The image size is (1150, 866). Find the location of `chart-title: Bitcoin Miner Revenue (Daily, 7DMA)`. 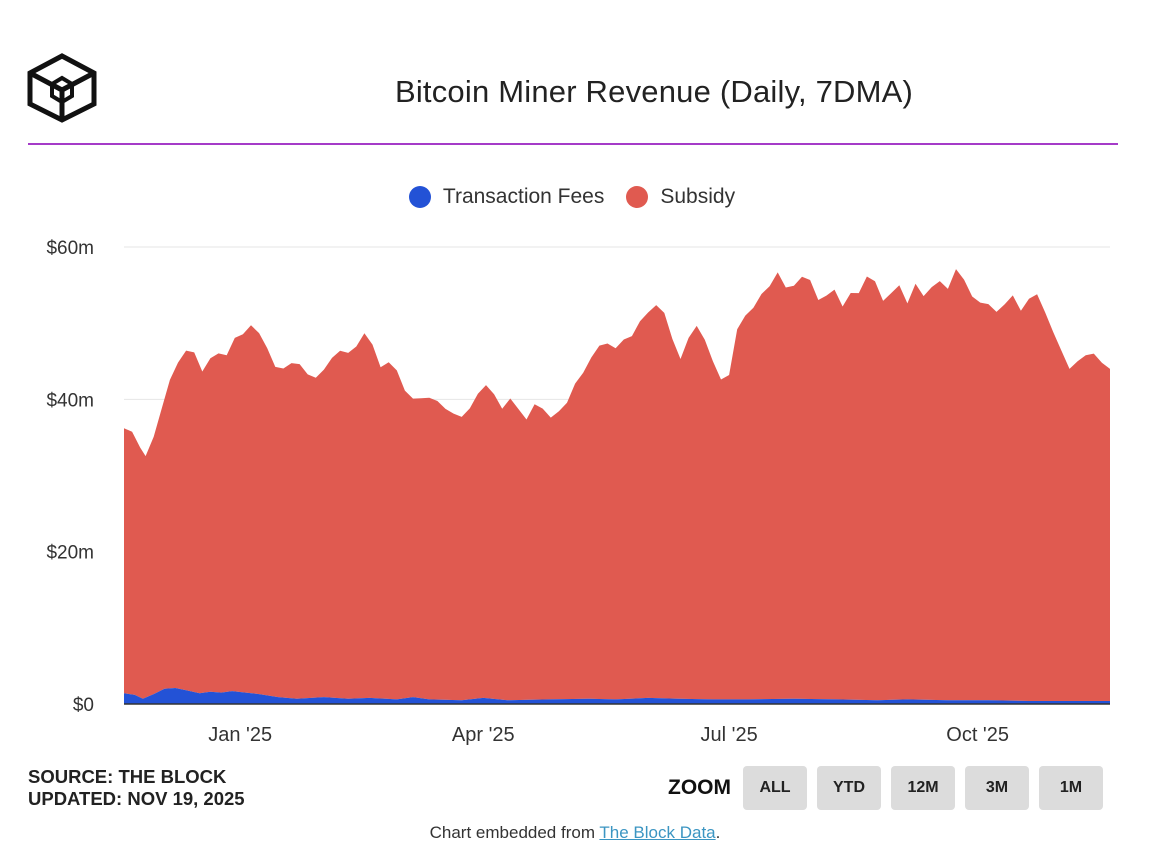

chart-title: Bitcoin Miner Revenue (Daily, 7DMA) is located at coordinates (654, 91).